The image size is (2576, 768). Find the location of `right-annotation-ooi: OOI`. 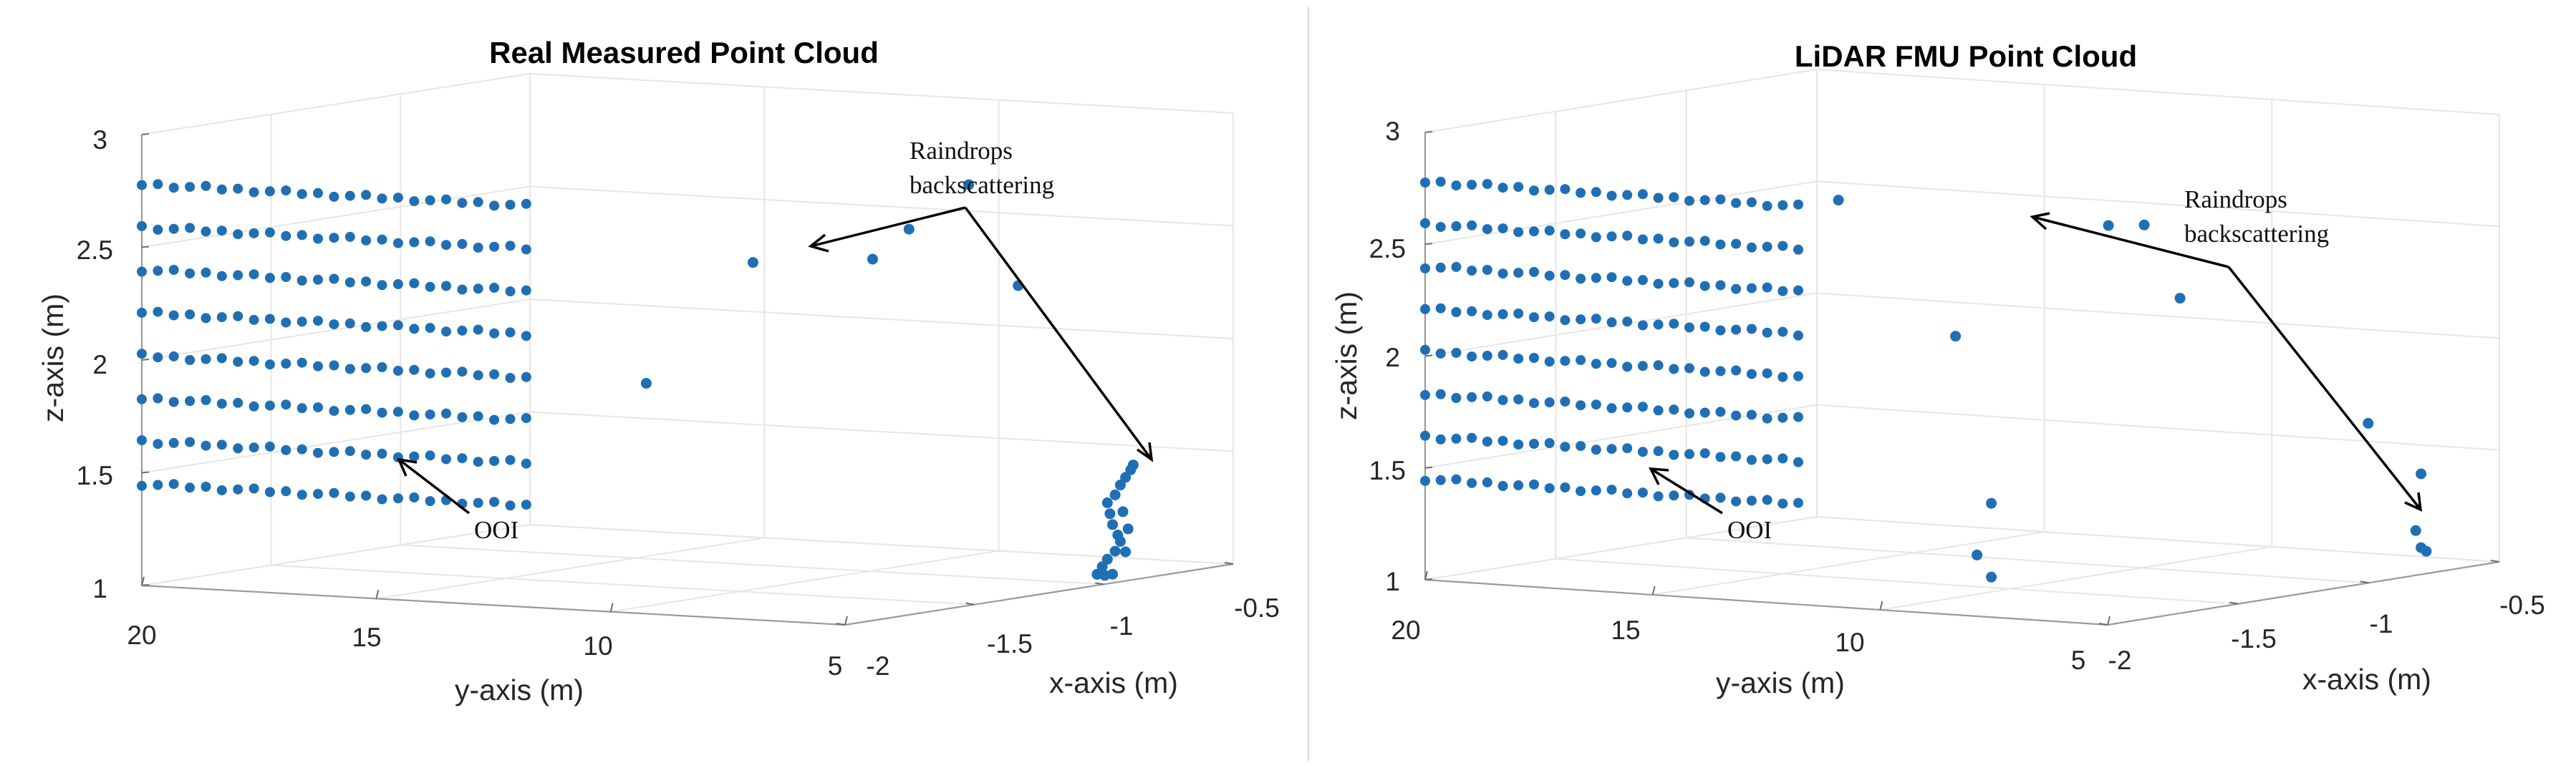

right-annotation-ooi: OOI is located at coordinates (1749, 530).